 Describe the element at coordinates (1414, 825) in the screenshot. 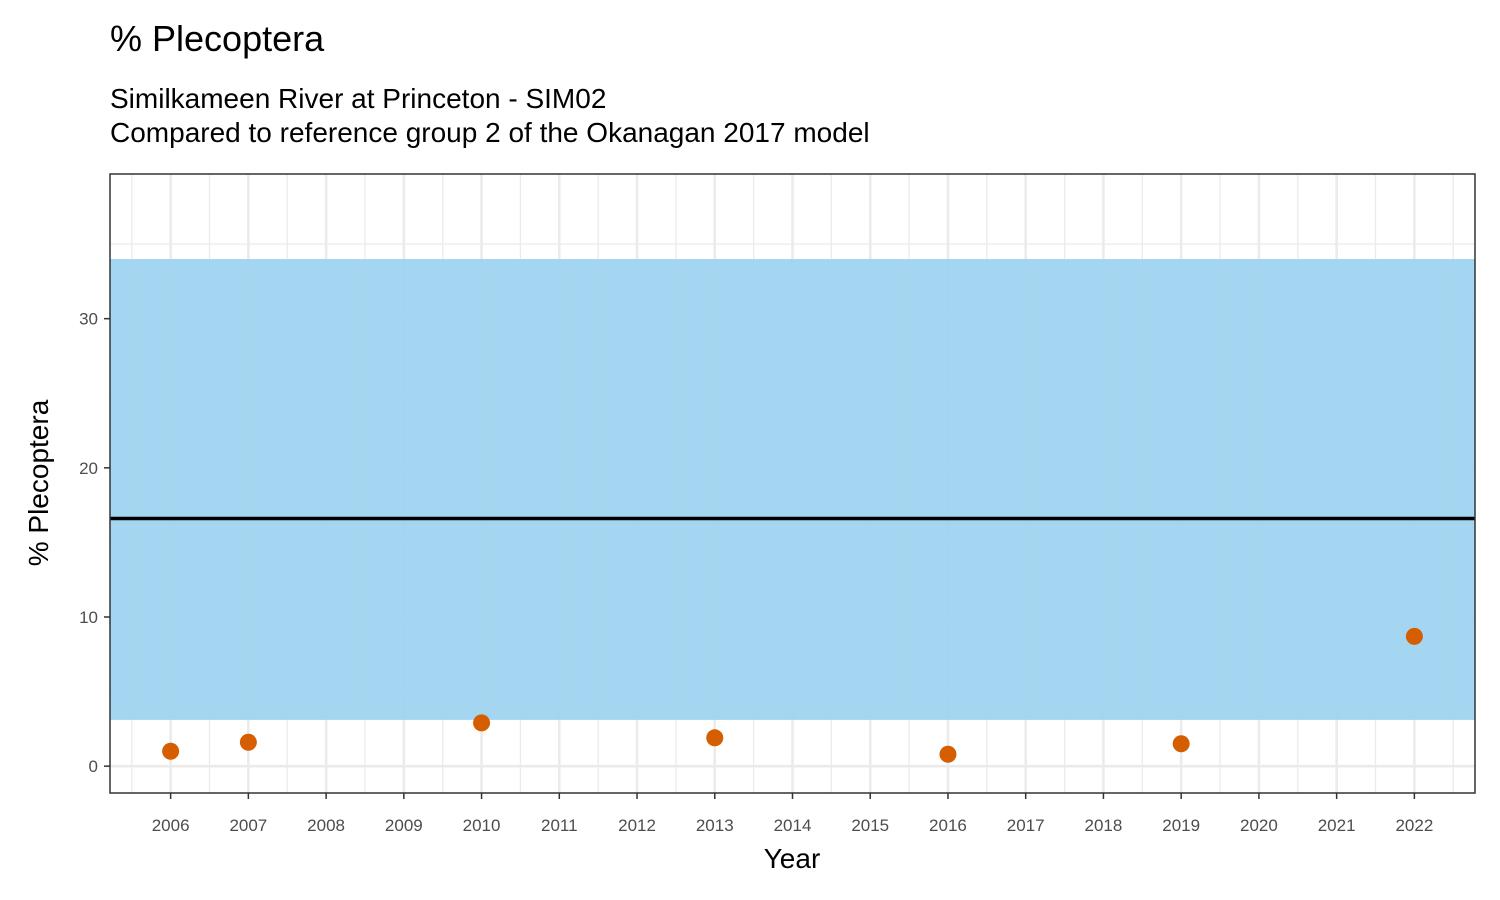

I see `x-tick-label: 2022` at that location.